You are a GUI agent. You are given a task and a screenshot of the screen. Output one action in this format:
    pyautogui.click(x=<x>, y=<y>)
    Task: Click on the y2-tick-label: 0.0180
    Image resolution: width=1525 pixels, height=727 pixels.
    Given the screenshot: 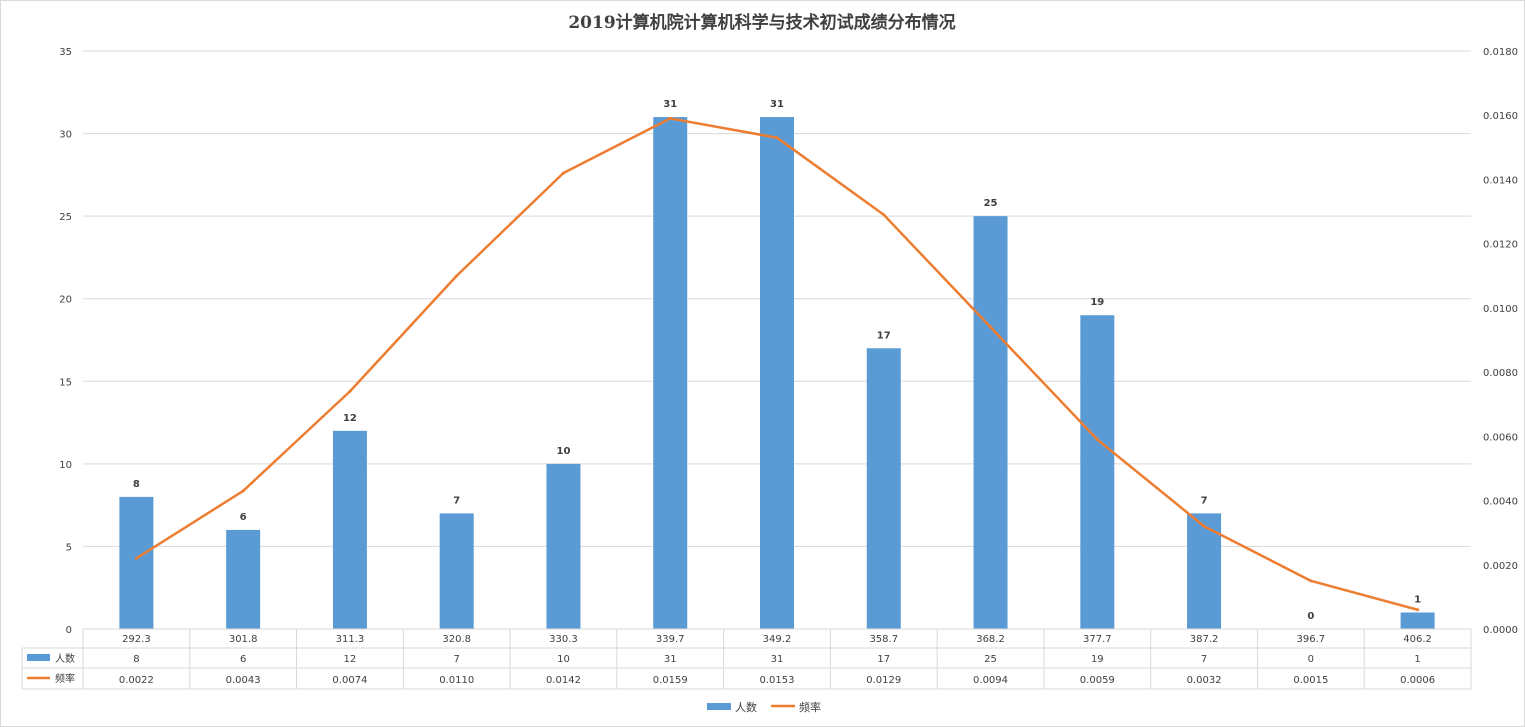 What is the action you would take?
    pyautogui.click(x=1500, y=52)
    